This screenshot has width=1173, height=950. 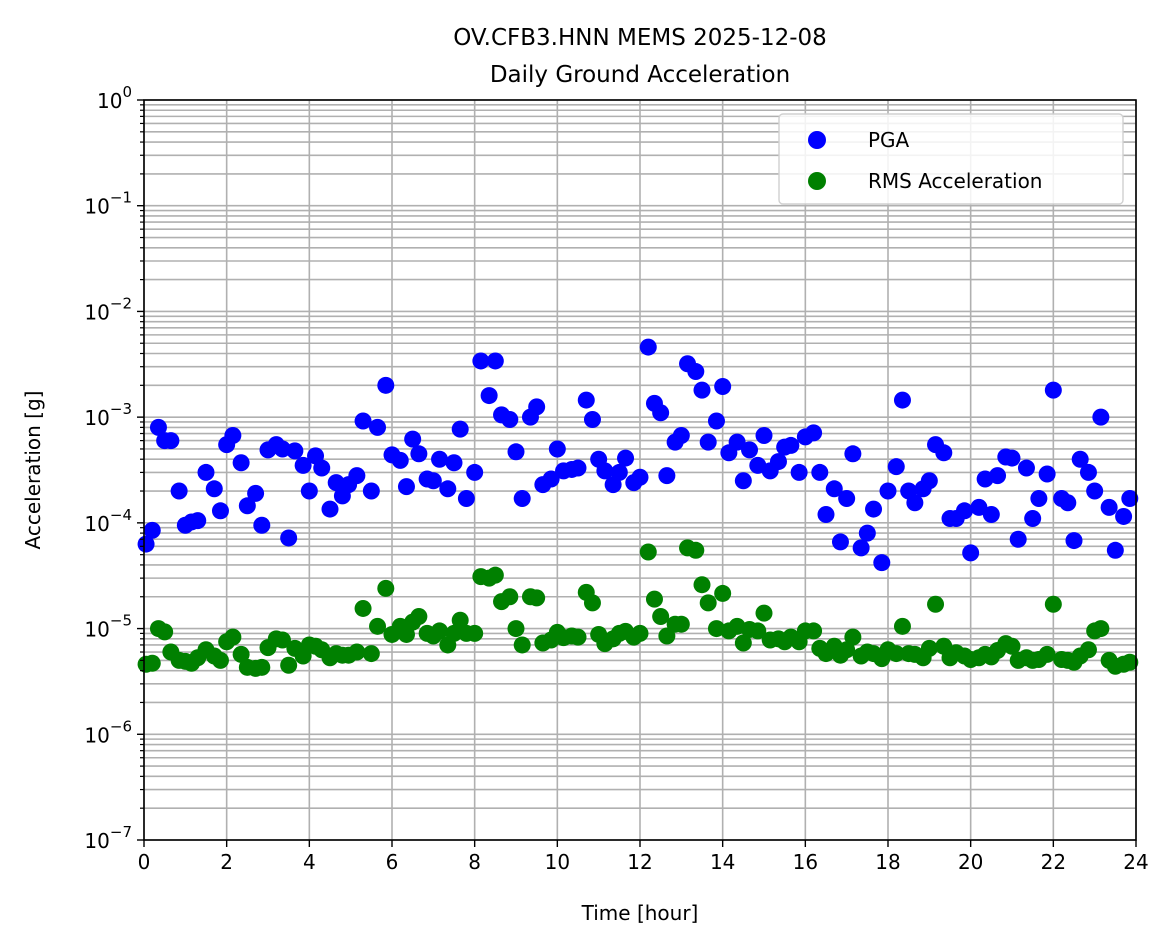 What do you see at coordinates (392, 862) in the screenshot?
I see `x-tick-label: 6` at bounding box center [392, 862].